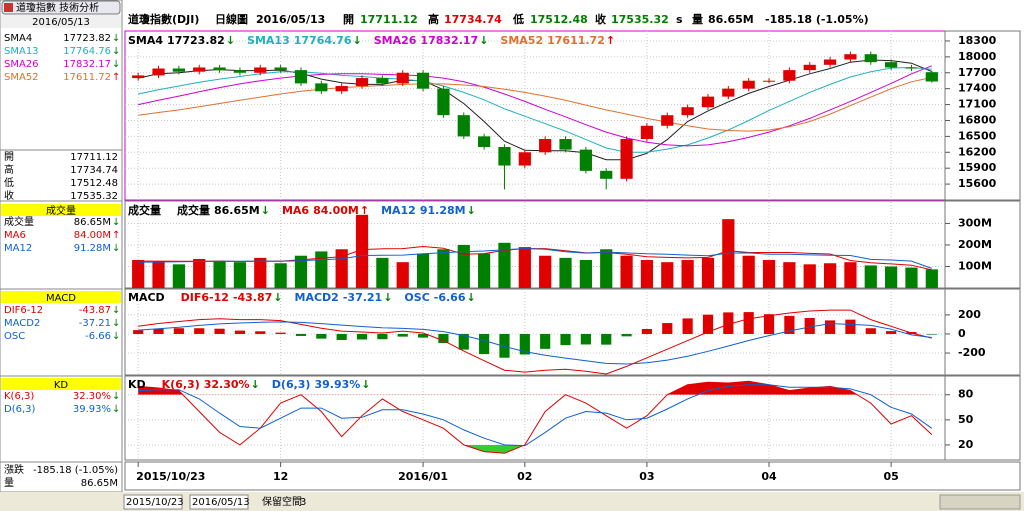  What do you see at coordinates (450, 297) in the screenshot?
I see `legend-value: -6.66` at bounding box center [450, 297].